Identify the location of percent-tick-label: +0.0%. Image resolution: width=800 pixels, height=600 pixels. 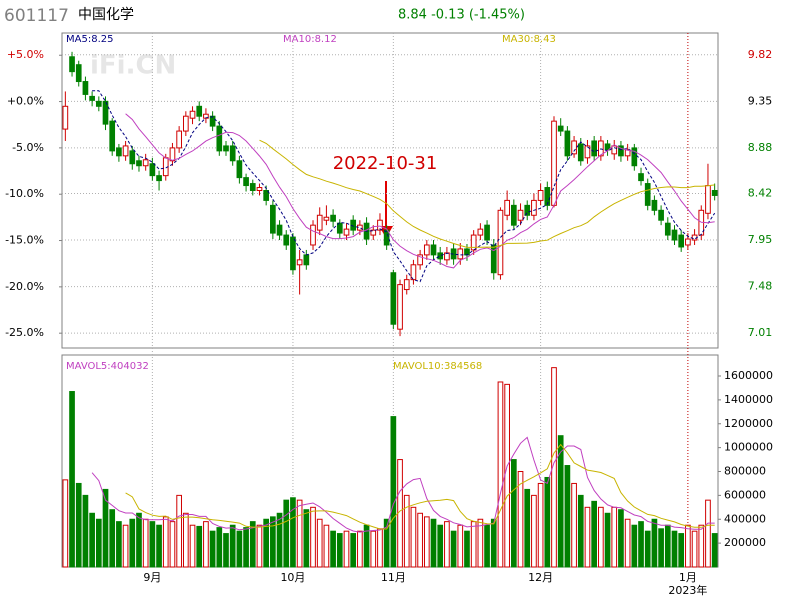
(25, 101).